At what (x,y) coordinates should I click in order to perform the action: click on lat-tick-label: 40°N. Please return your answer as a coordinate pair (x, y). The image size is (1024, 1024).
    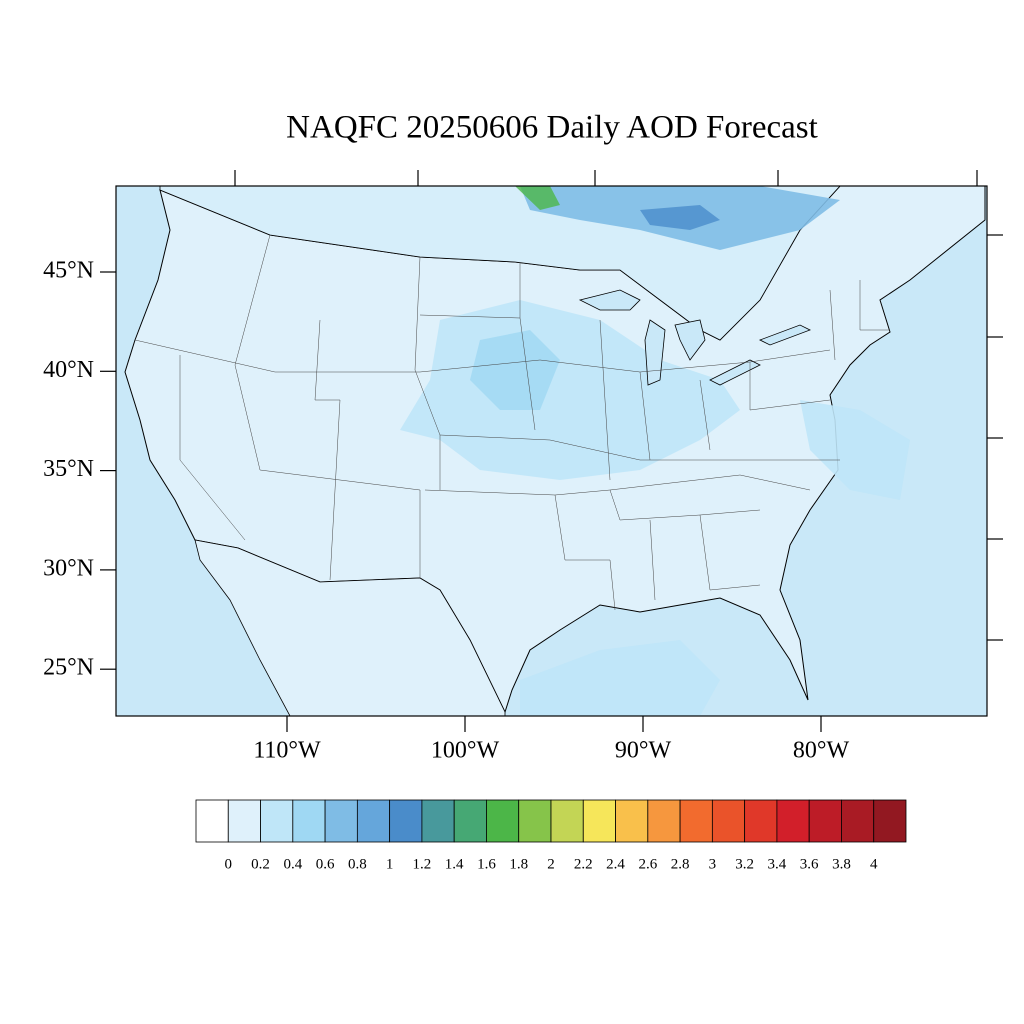
    Looking at the image, I should click on (68, 370).